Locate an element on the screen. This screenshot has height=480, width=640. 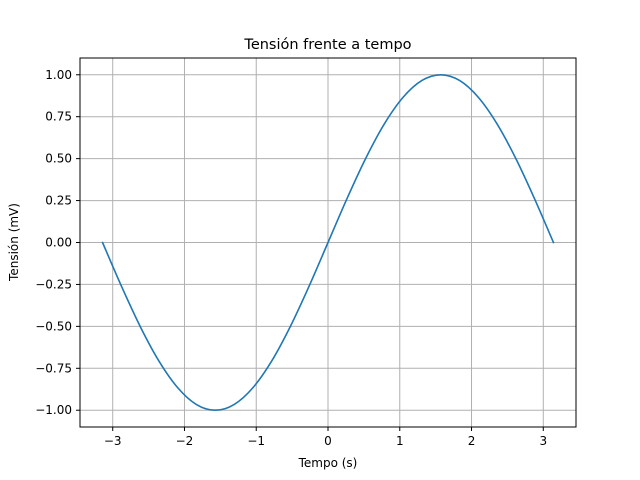
x-tick-label: 1 is located at coordinates (400, 441).